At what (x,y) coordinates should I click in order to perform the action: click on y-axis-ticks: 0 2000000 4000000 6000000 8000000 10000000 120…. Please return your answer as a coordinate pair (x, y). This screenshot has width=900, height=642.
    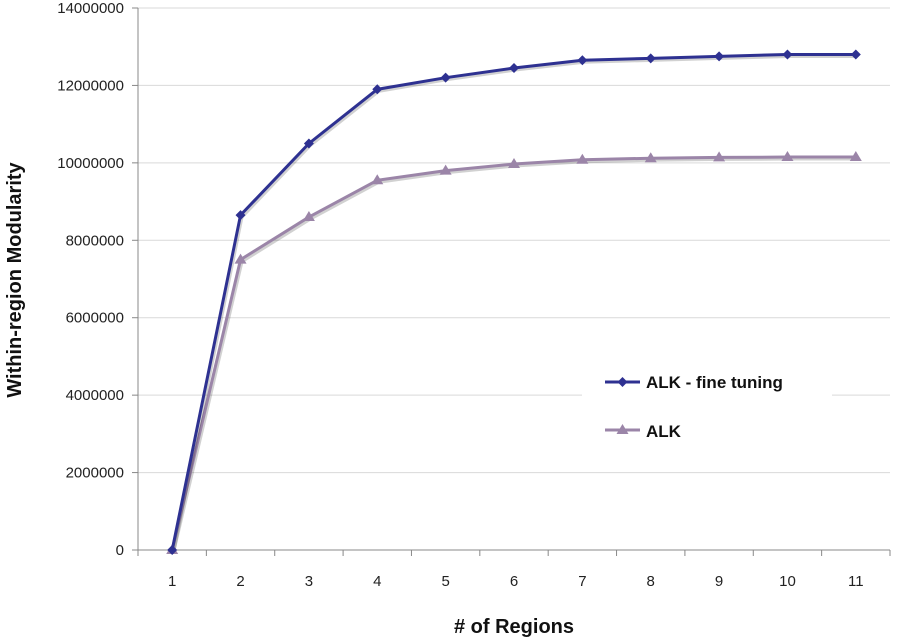
    Looking at the image, I should click on (97, 279).